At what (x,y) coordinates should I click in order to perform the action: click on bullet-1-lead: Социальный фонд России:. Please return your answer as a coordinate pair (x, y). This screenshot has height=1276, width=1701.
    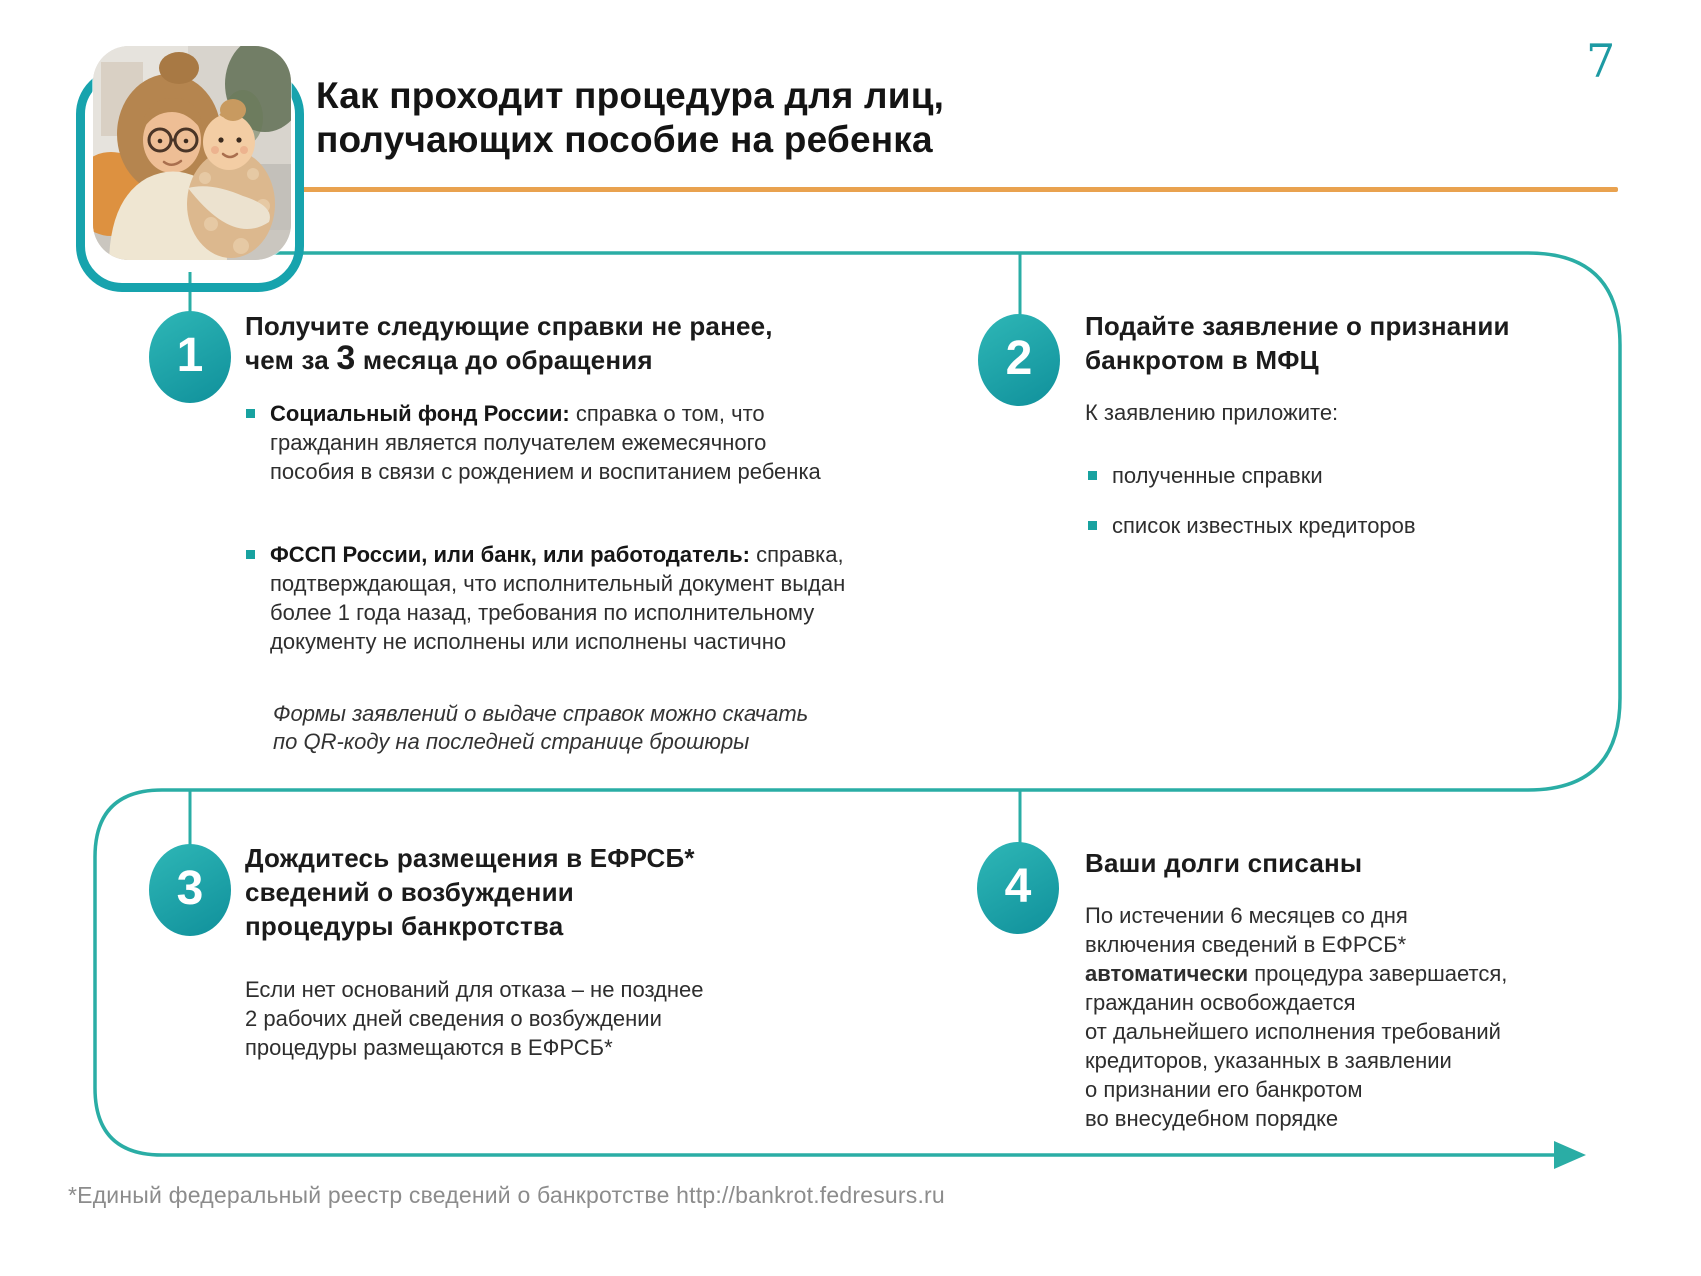
    Looking at the image, I should click on (420, 413).